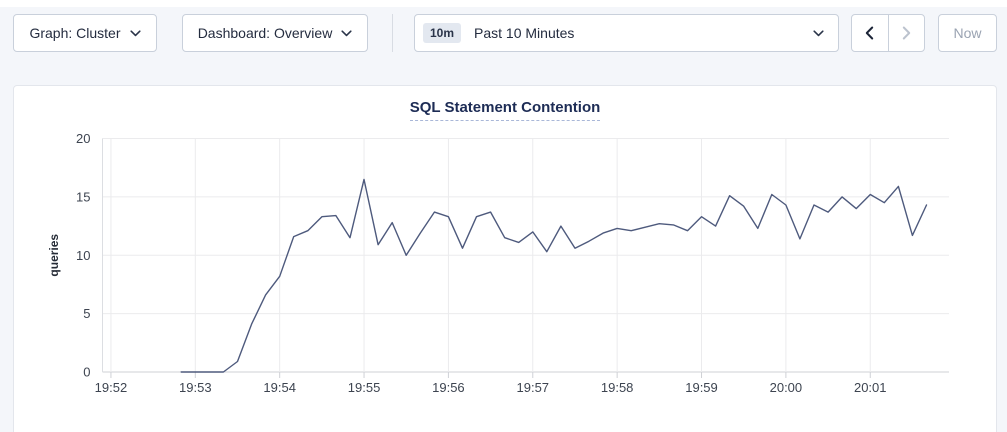  What do you see at coordinates (83, 196) in the screenshot?
I see `y-tick-label: 15` at bounding box center [83, 196].